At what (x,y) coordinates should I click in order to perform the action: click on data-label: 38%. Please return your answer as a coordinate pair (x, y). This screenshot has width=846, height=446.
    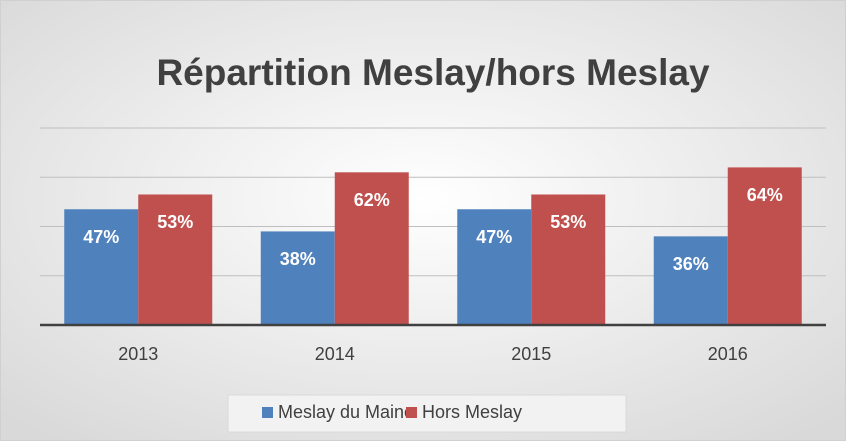
    Looking at the image, I should click on (298, 259).